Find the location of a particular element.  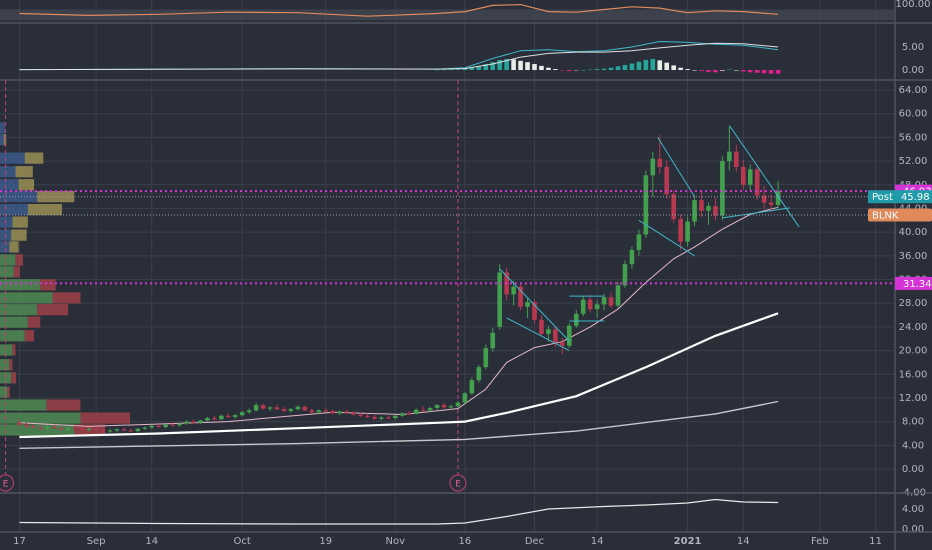

band is located at coordinates (447, 15).